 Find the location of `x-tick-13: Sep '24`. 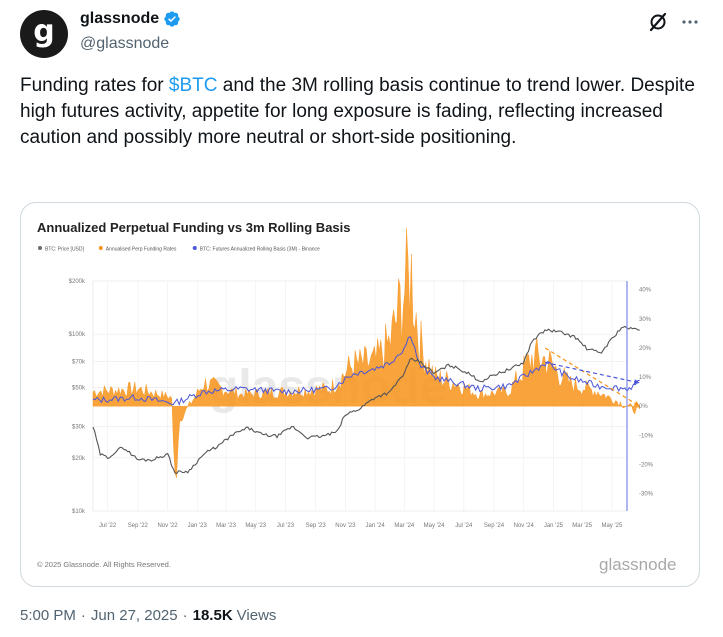

x-tick-13: Sep '24 is located at coordinates (494, 526).